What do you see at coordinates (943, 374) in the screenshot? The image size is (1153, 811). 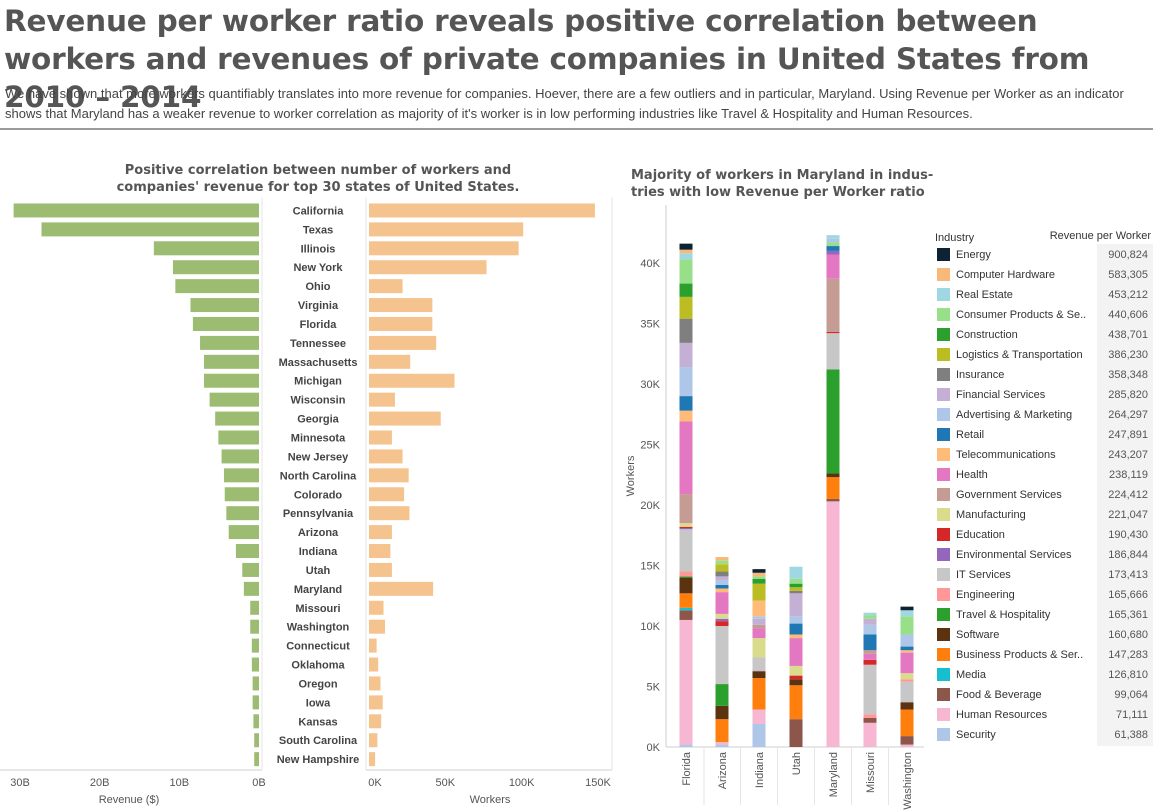 I see `legend-swatch-insurance` at bounding box center [943, 374].